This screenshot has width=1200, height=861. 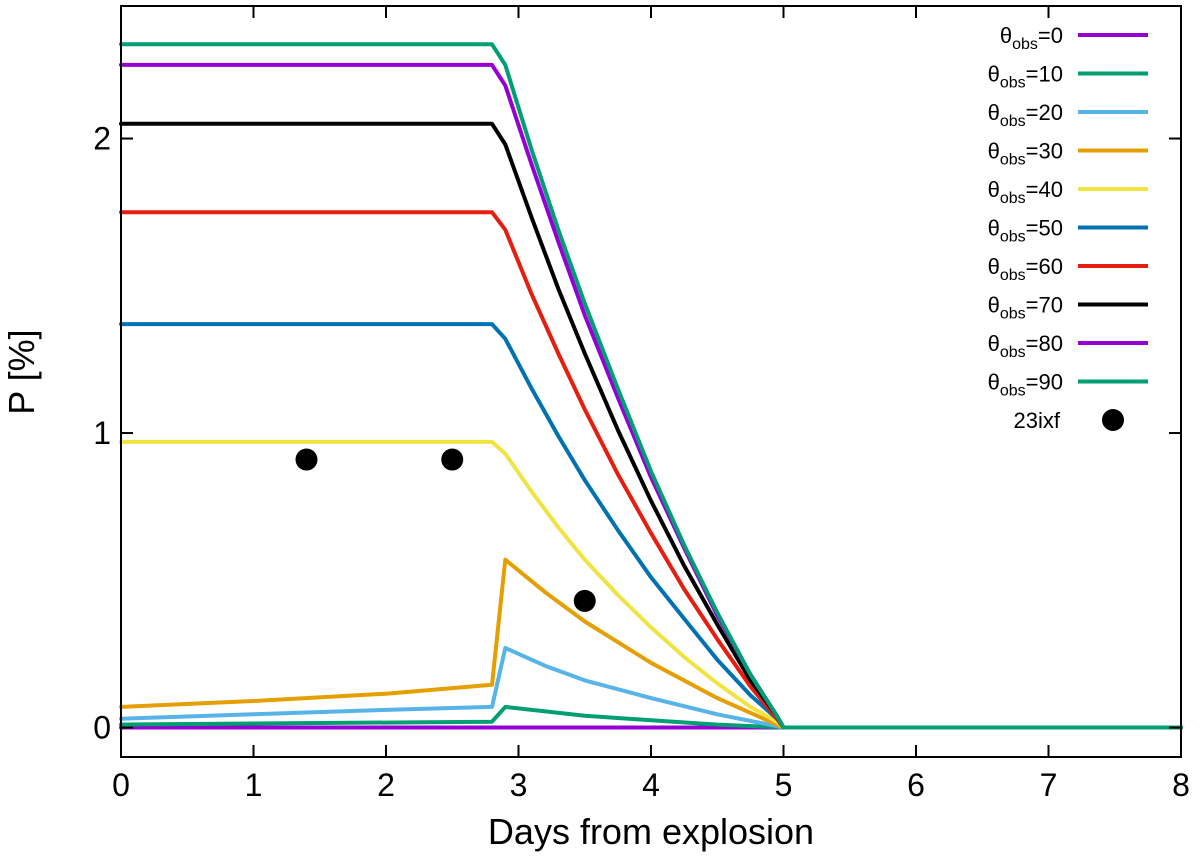 What do you see at coordinates (1025, 115) in the screenshot?
I see `legend-label: θobs=20` at bounding box center [1025, 115].